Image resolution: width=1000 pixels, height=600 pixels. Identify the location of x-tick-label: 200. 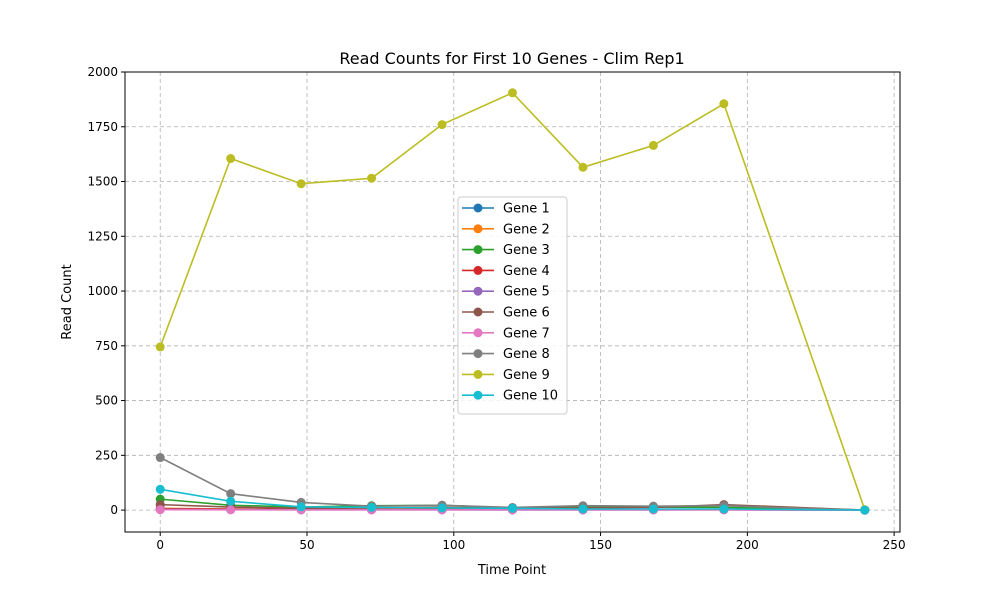
(747, 545).